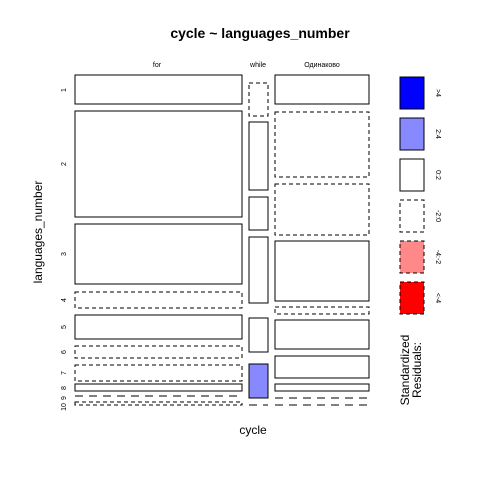 The image size is (480, 480). Describe the element at coordinates (322, 89) in the screenshot. I see `tile-row1-same` at that location.